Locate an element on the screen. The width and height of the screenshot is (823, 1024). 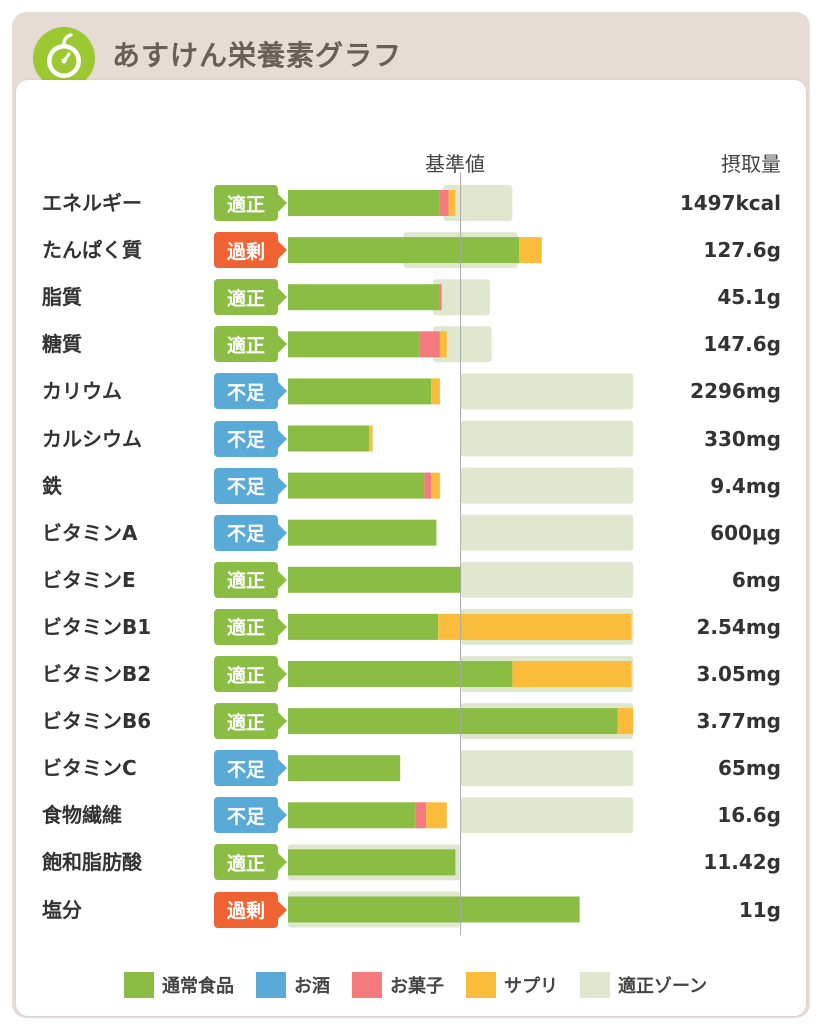
legend-label: サプリ is located at coordinates (531, 986).